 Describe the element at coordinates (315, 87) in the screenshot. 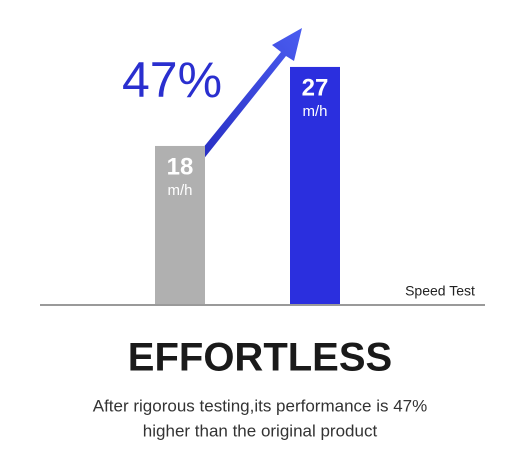

I see `value-label: 27` at that location.